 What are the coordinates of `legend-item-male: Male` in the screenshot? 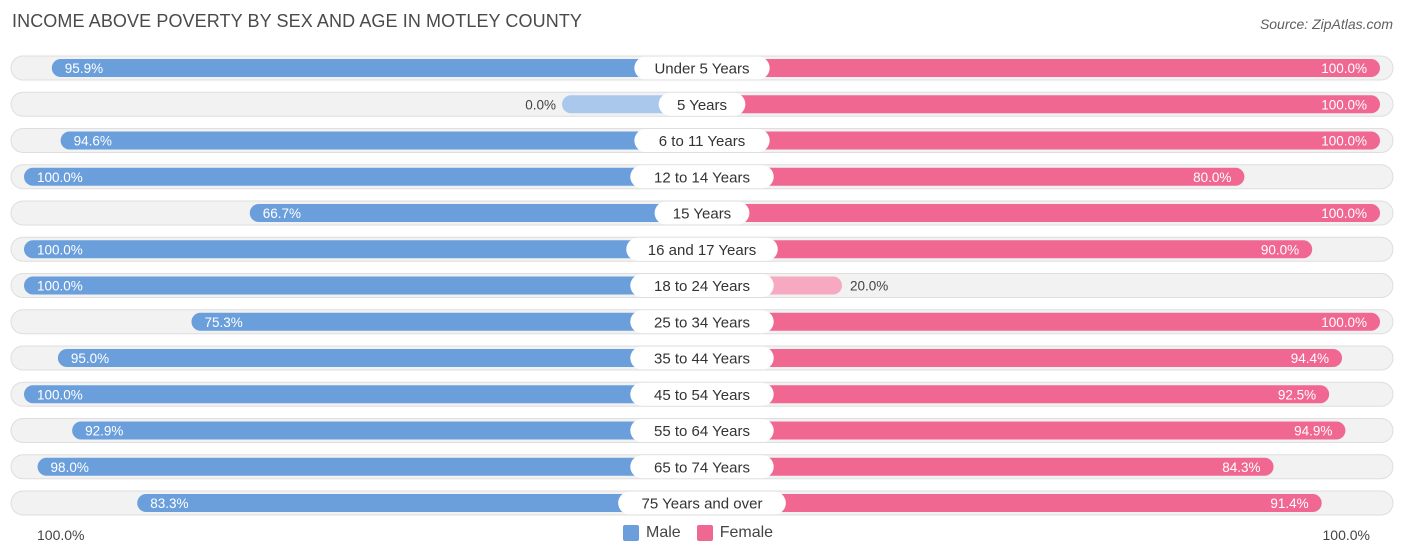 It's located at (652, 533).